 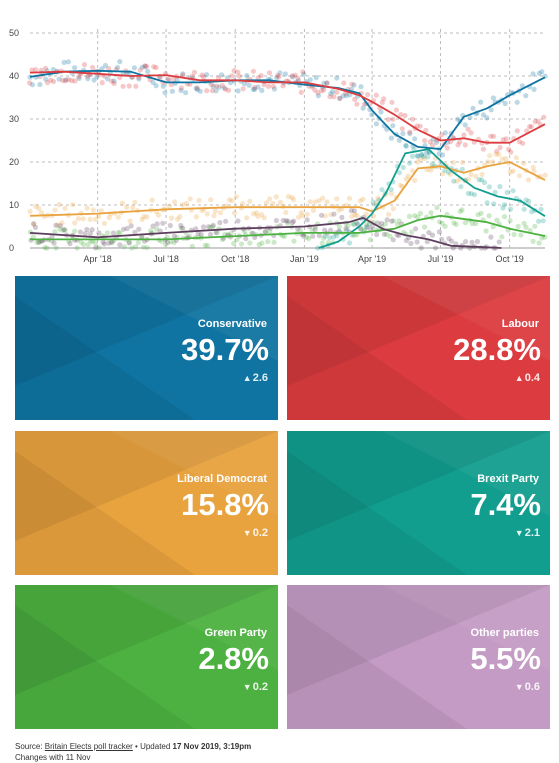 I want to click on party-change: ▼0.6, so click(x=527, y=687).